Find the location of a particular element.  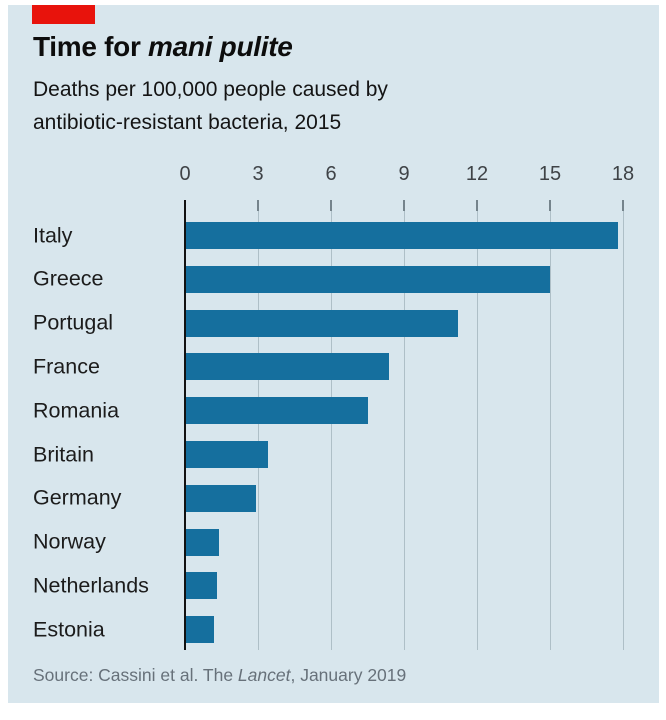

bar-germany is located at coordinates (220, 498).